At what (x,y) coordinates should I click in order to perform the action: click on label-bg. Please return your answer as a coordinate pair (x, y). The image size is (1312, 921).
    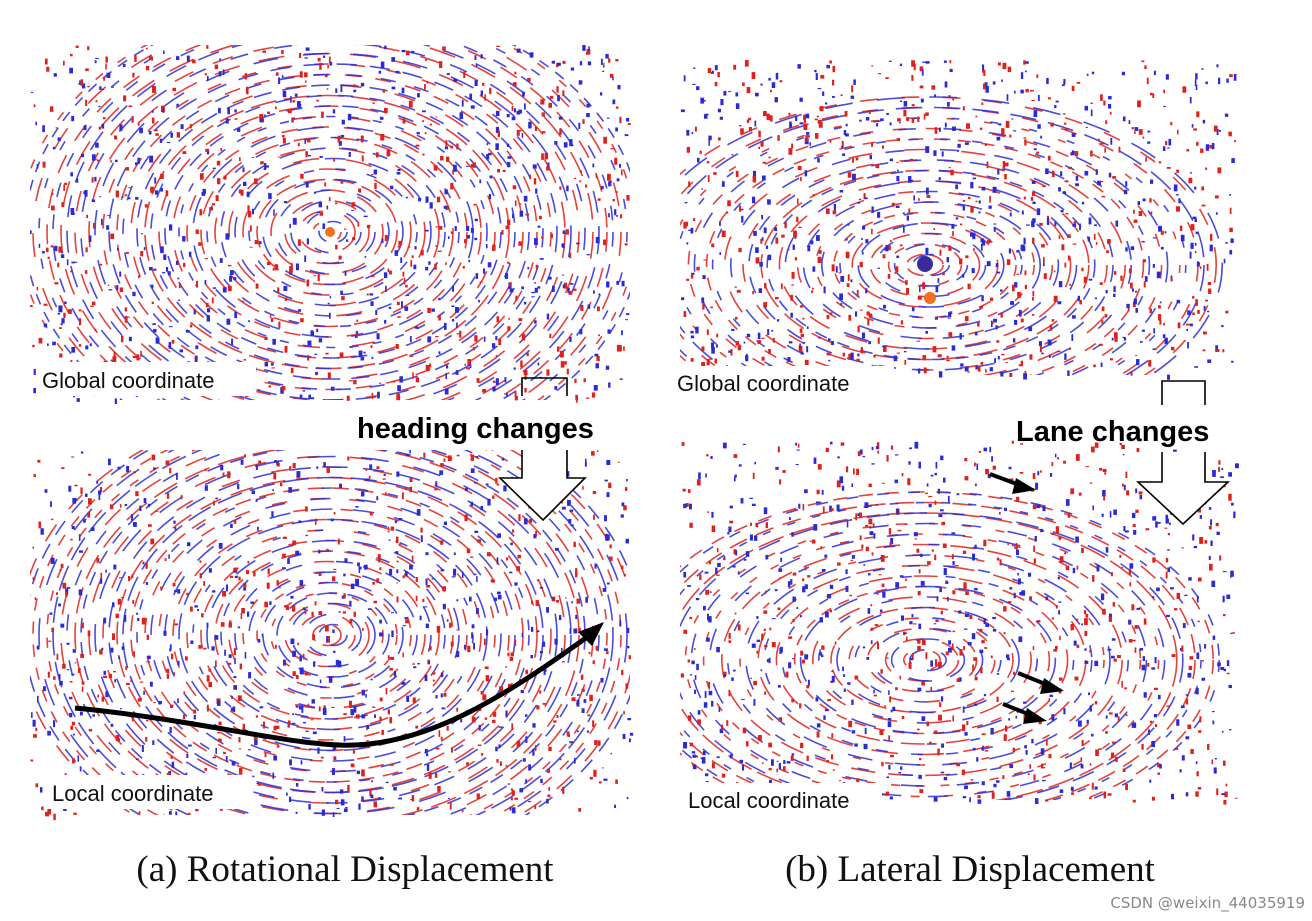
    Looking at the image, I should click on (783, 383).